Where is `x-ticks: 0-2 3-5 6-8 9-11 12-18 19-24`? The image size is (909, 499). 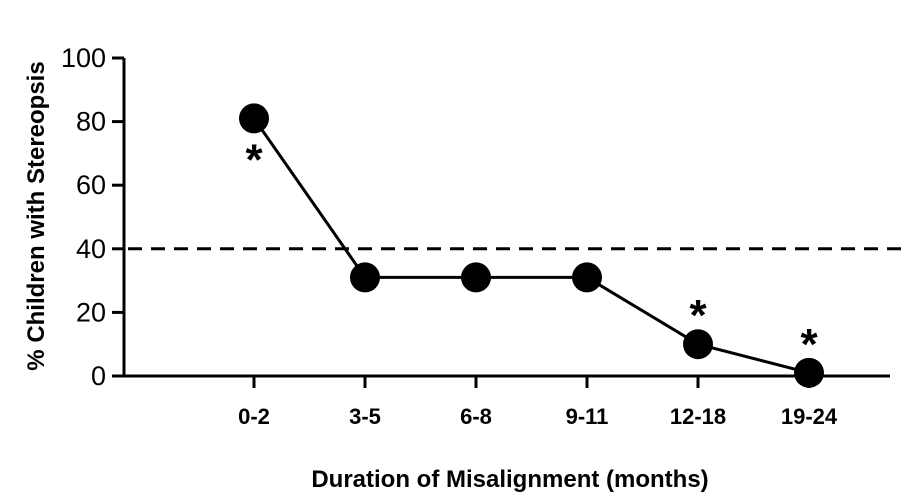
x-ticks: 0-2 3-5 6-8 9-11 12-18 19-24 is located at coordinates (538, 402).